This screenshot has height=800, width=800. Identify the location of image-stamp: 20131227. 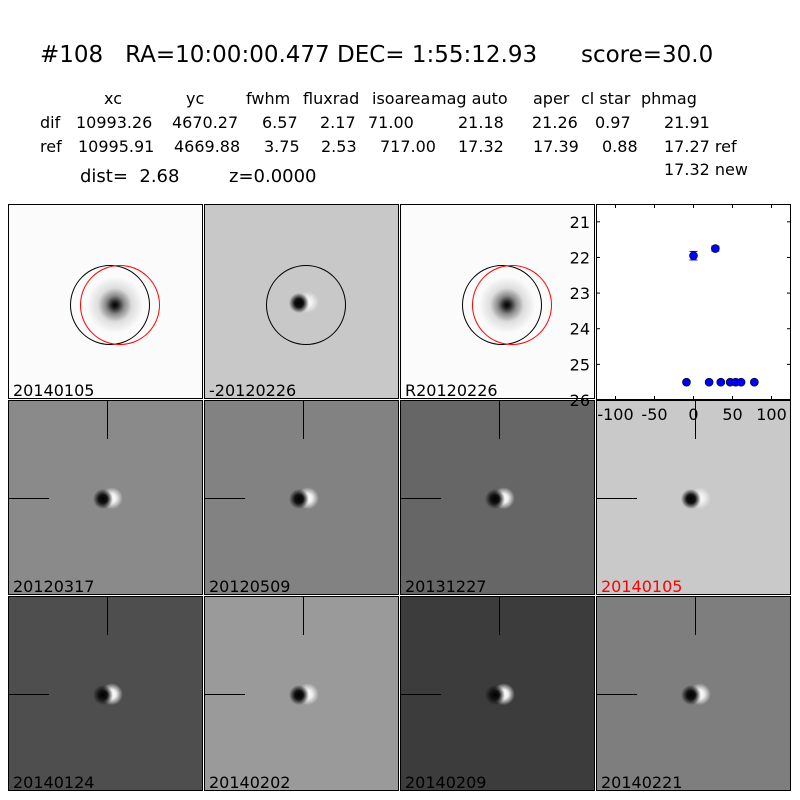
(497, 497).